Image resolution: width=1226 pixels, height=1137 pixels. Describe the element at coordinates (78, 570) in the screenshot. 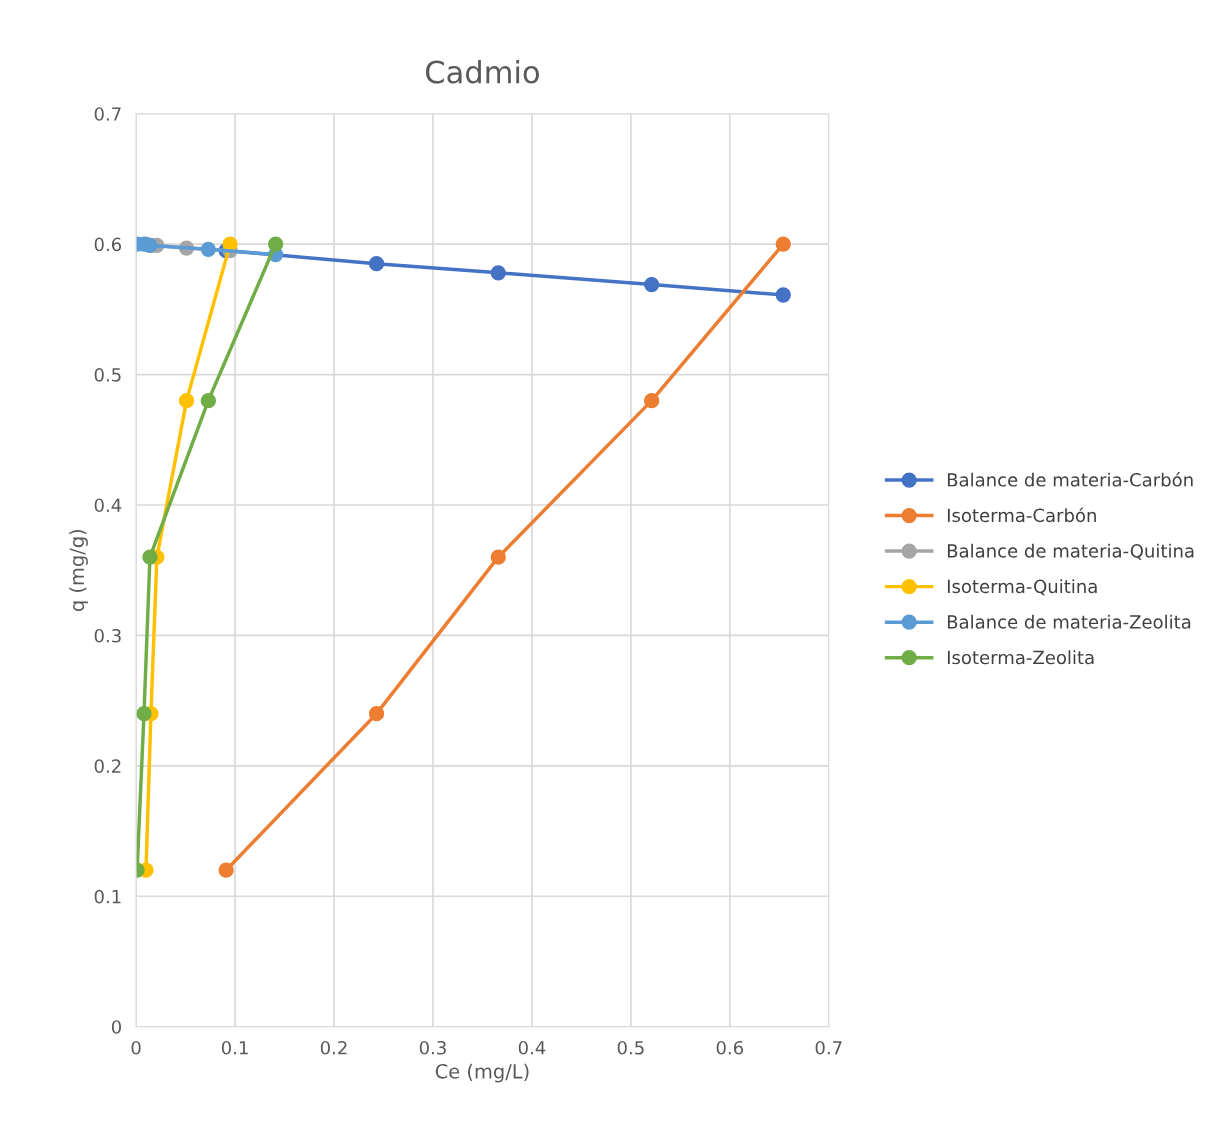

I see `y-axis-title: q (mg/g)` at that location.